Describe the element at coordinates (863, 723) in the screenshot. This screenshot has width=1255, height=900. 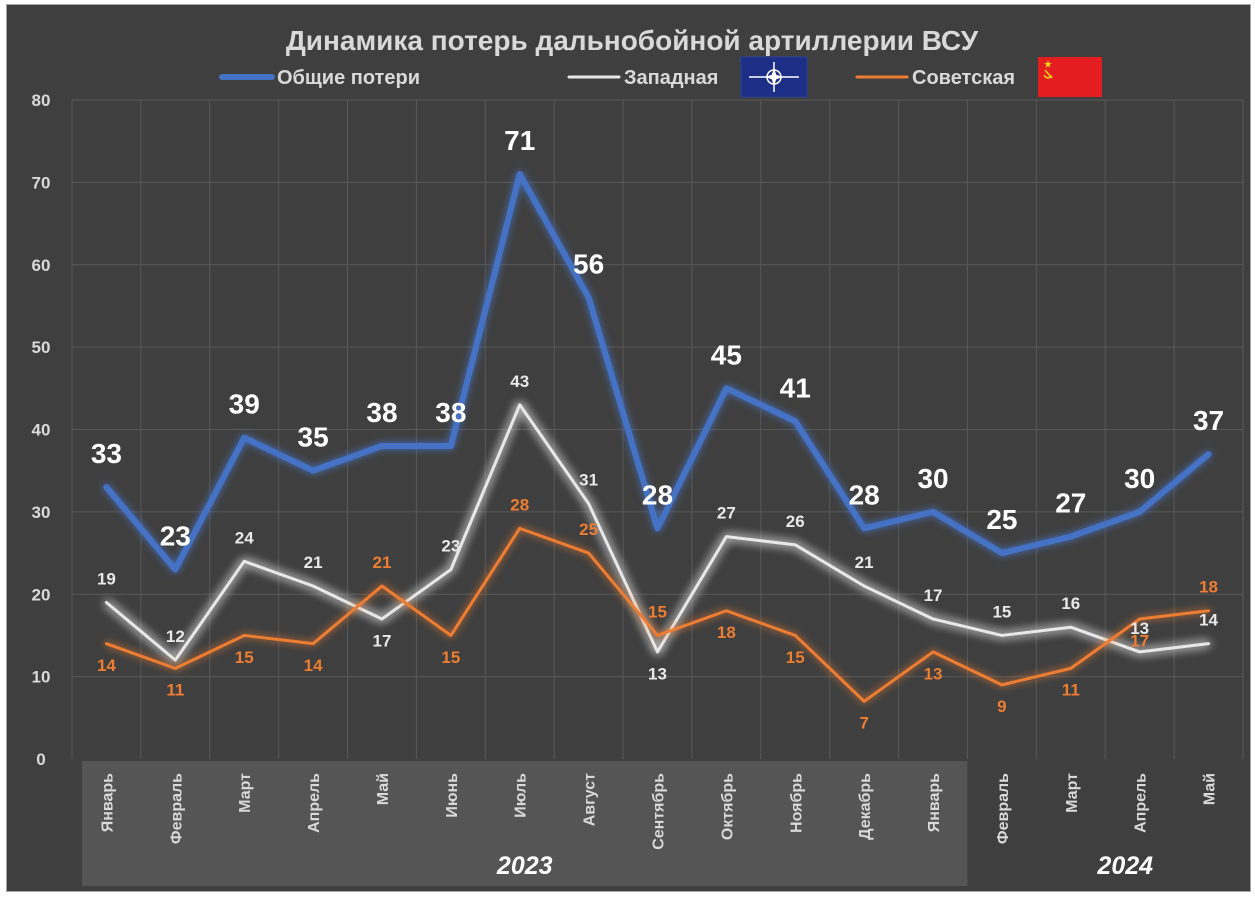
I see `data-label: 7` at that location.